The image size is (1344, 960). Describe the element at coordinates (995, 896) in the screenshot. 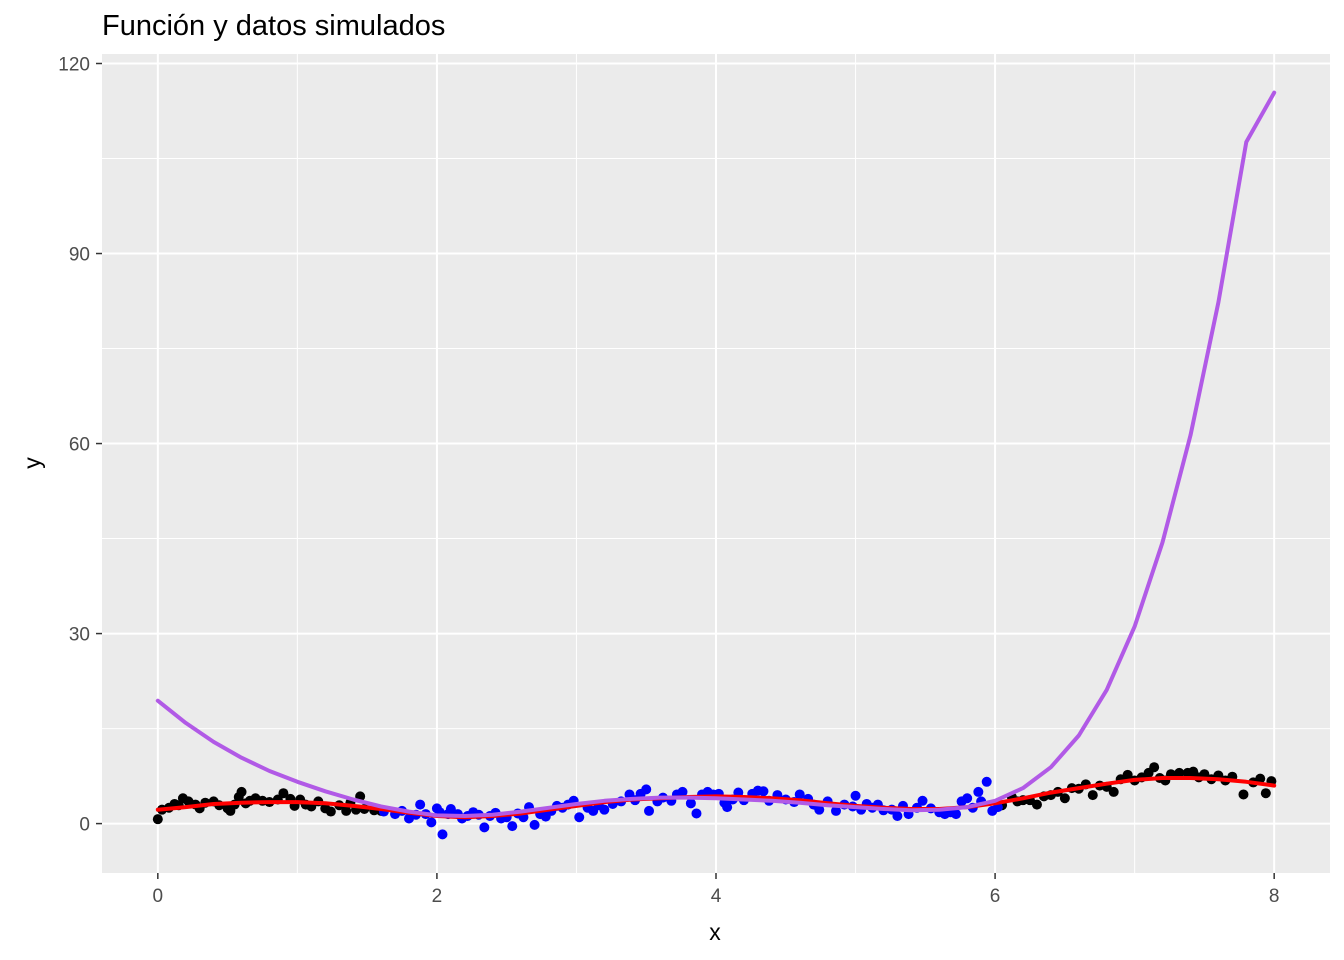

I see `x-tick-label: 6` at that location.